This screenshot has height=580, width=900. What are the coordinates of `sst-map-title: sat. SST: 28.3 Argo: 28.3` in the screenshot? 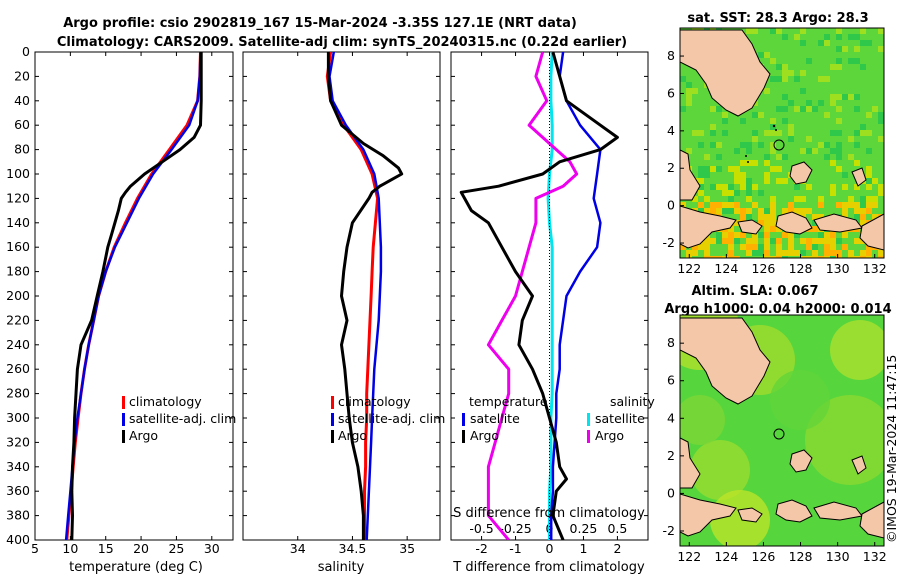 It's located at (777, 18).